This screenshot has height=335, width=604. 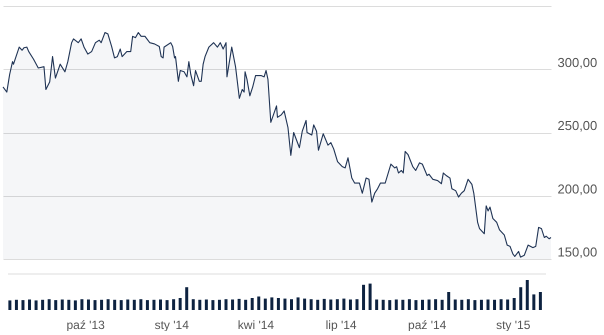 What do you see at coordinates (578, 188) in the screenshot?
I see `y-tick-label: 200,00` at bounding box center [578, 188].